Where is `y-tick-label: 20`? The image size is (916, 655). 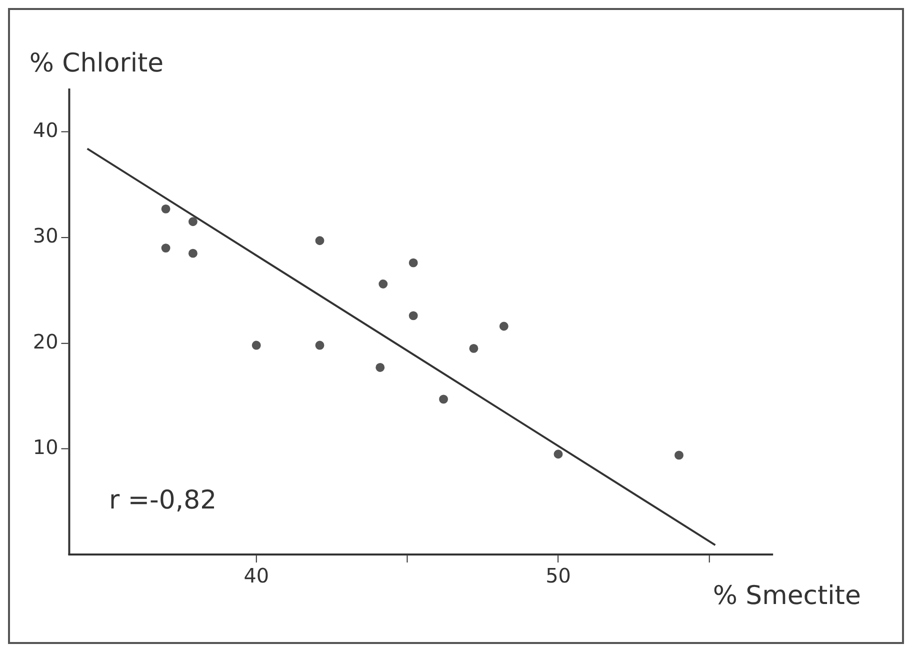 y-tick-label: 20 is located at coordinates (45, 342).